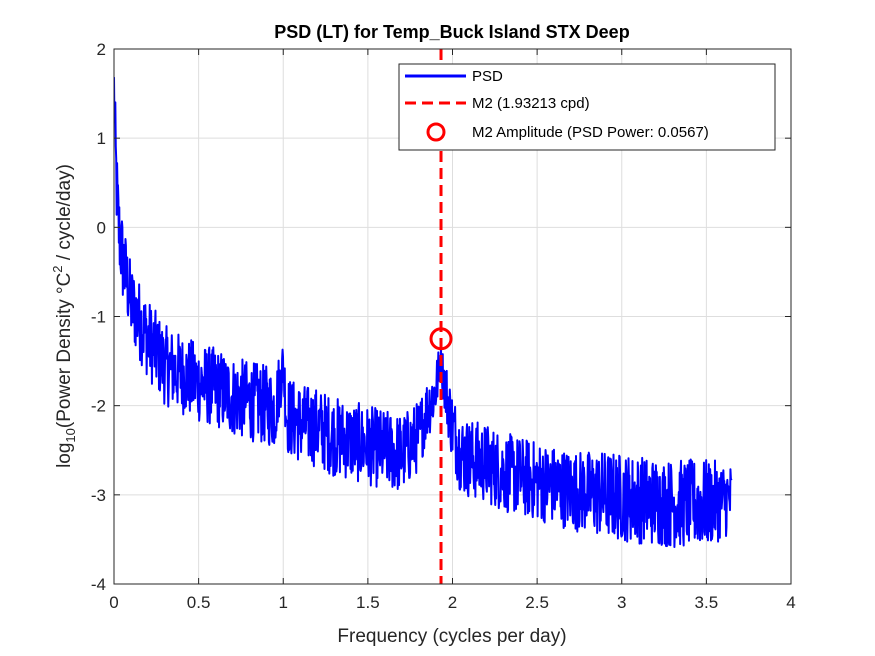 This screenshot has height=656, width=875. I want to click on y-label-prefix: log, so click(64, 455).